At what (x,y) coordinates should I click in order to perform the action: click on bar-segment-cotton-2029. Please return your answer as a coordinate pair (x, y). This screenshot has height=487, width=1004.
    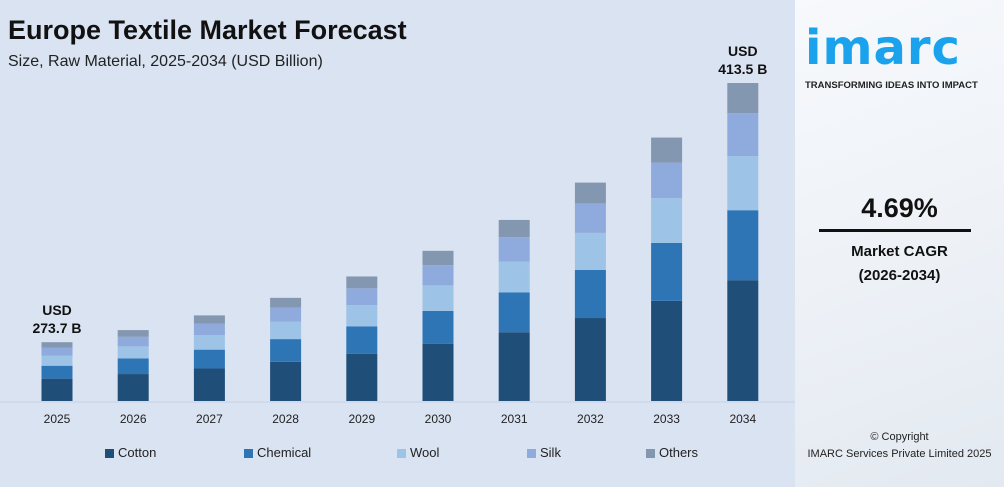
    Looking at the image, I should click on (362, 377).